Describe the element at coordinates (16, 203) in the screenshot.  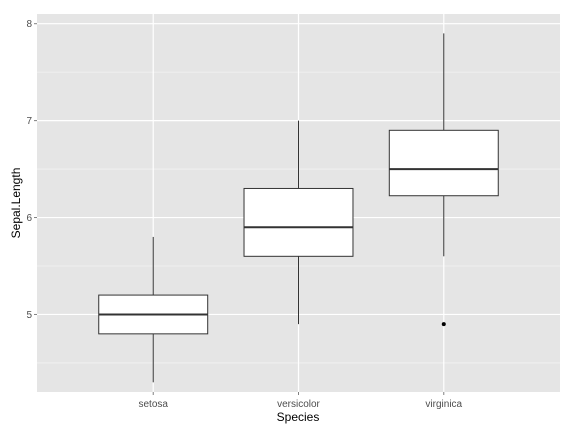
I see `y-axis-title: Sepal.Length` at that location.